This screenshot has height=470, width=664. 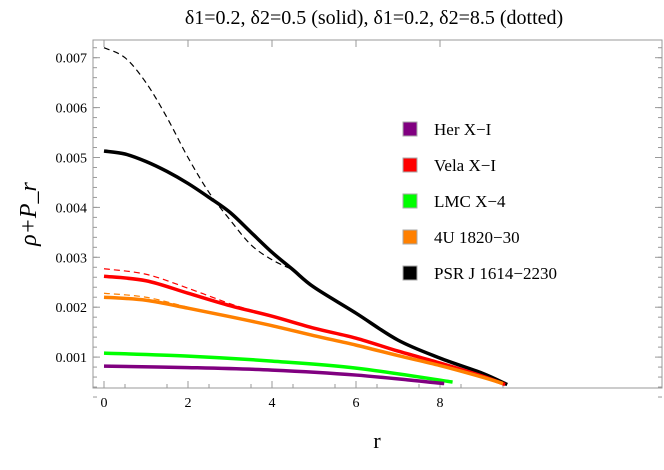 I want to click on her-x-i-line, so click(x=274, y=375).